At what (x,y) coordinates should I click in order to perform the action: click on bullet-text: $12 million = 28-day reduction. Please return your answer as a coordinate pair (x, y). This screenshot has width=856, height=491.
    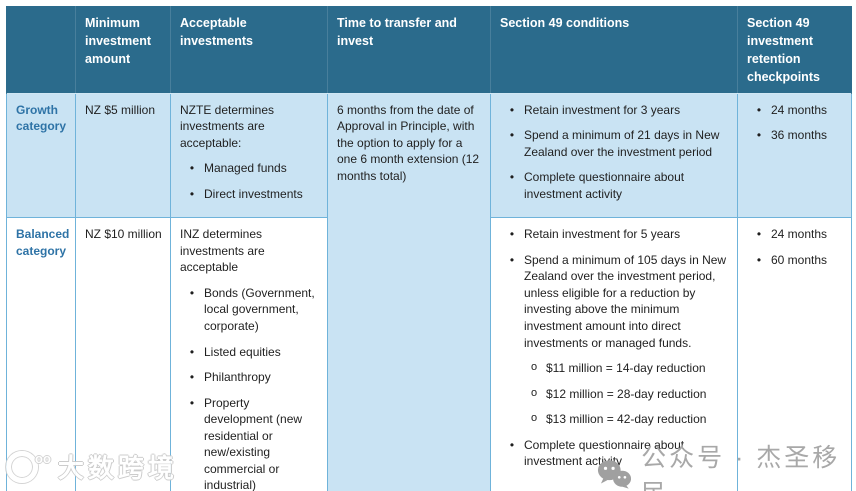
    Looking at the image, I should click on (626, 393).